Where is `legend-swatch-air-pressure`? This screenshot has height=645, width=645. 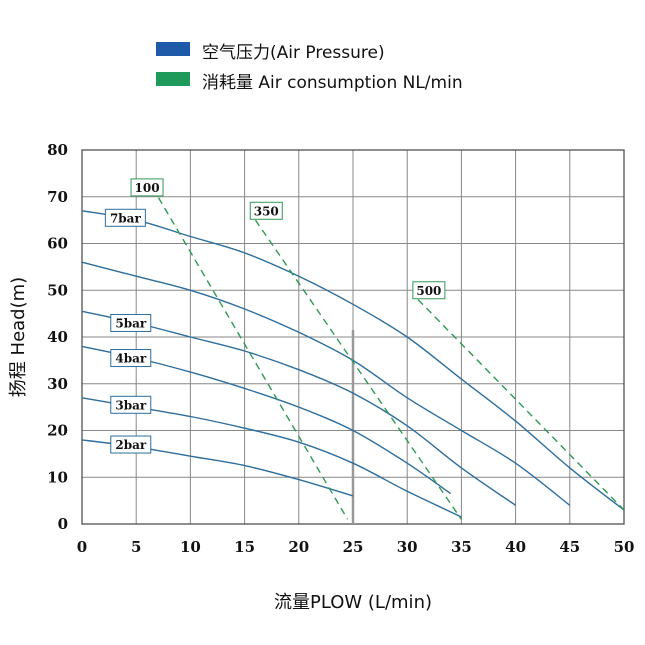 legend-swatch-air-pressure is located at coordinates (173, 49).